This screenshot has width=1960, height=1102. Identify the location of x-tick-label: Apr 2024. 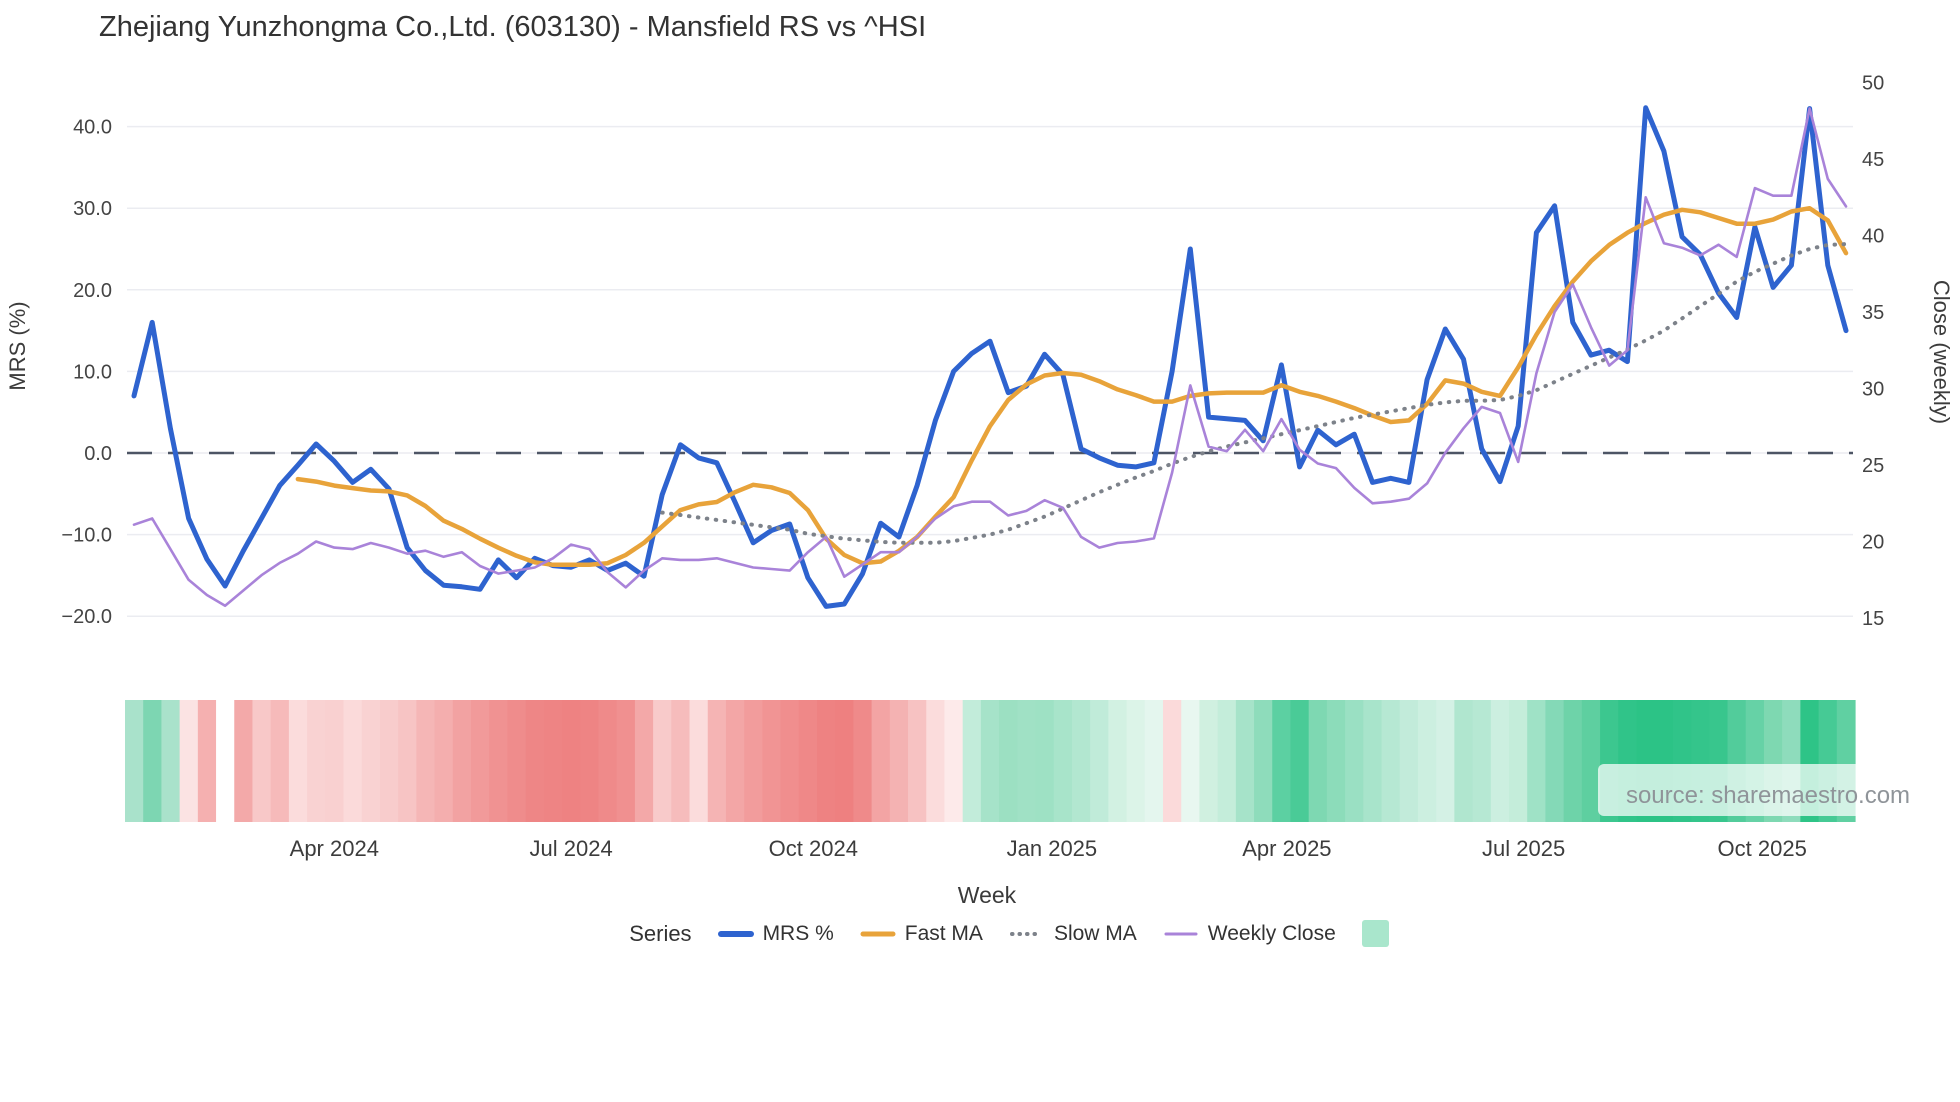
(334, 848).